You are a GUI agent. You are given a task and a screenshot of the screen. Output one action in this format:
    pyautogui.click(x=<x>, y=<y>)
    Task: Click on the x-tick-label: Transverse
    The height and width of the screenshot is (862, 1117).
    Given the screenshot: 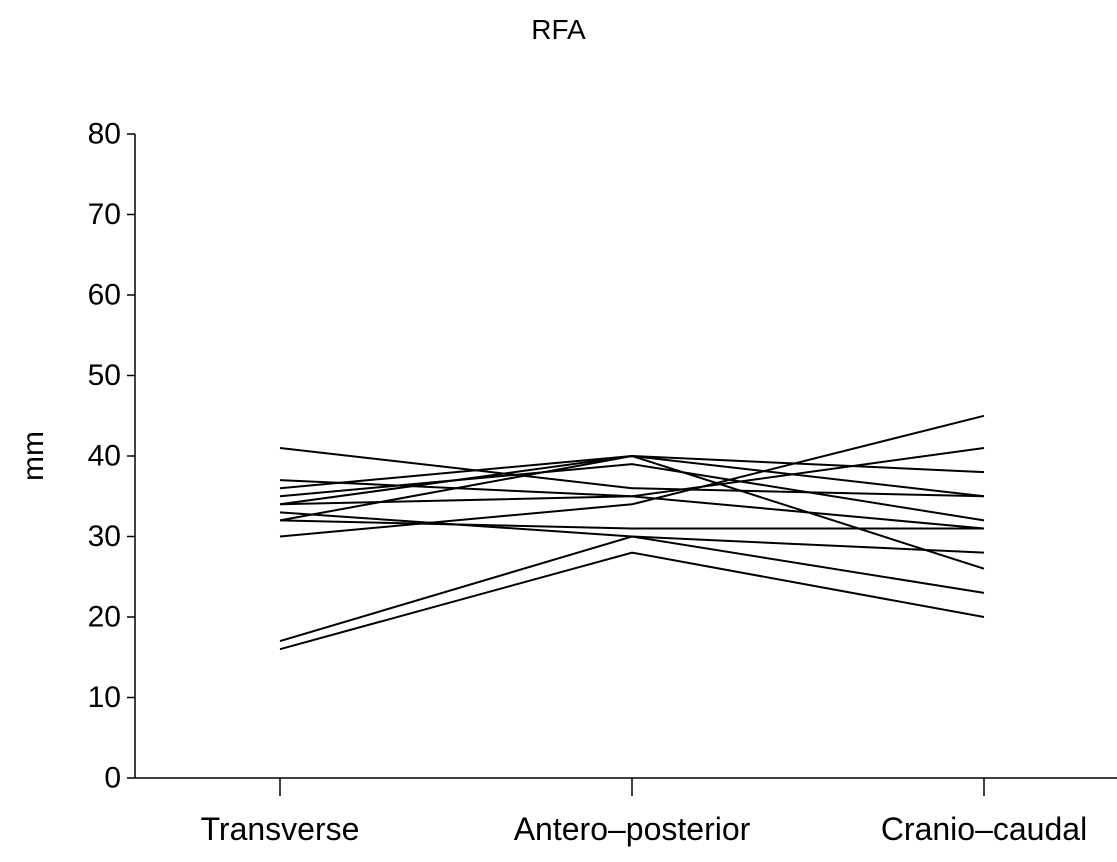 What is the action you would take?
    pyautogui.click(x=280, y=829)
    